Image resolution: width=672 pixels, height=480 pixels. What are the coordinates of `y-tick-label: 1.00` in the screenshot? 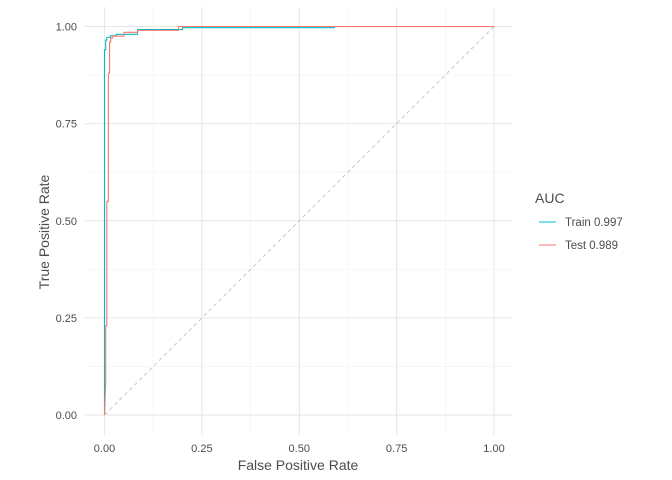 It's located at (66, 28).